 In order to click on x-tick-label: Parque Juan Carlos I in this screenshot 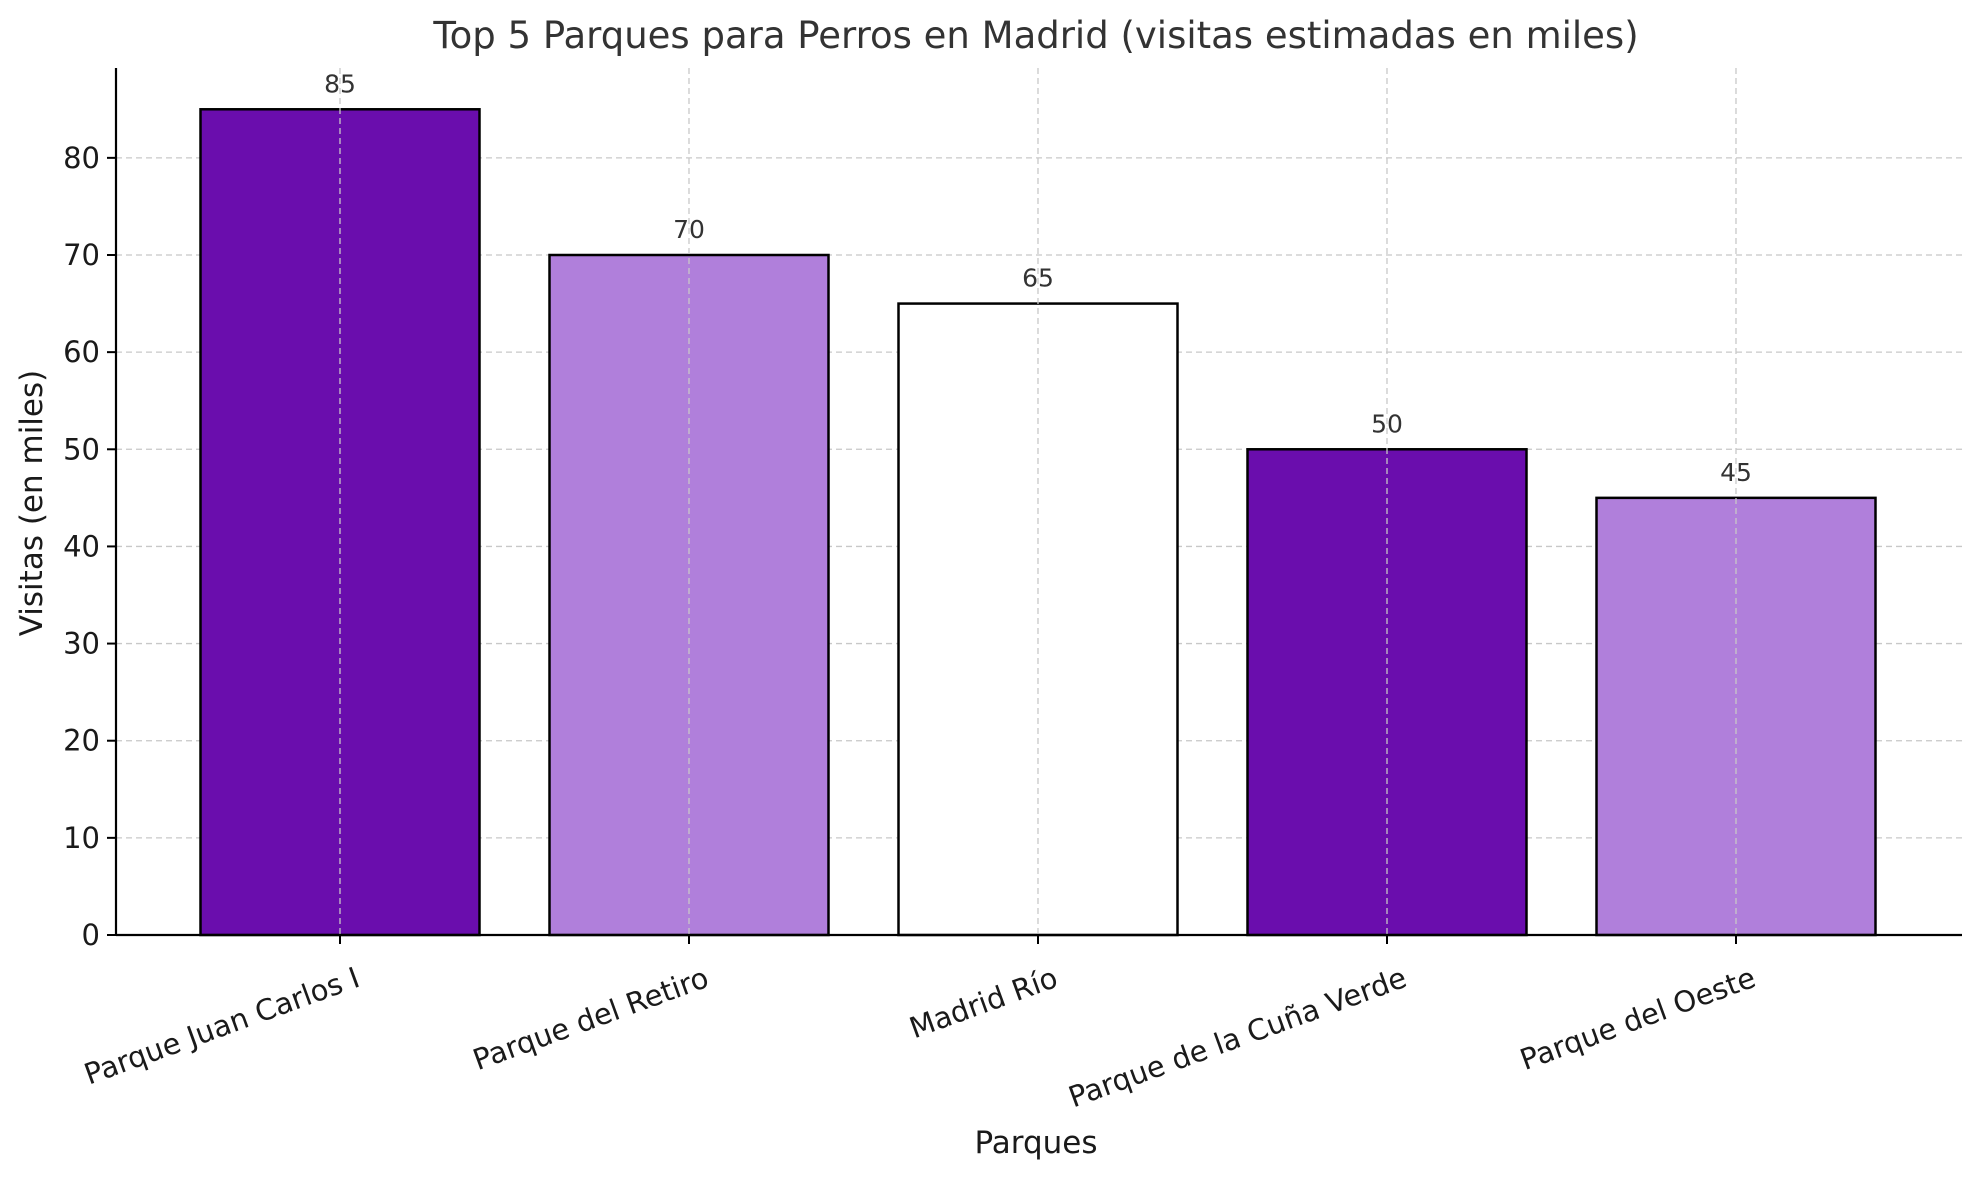, I will do `click(222, 1025)`.